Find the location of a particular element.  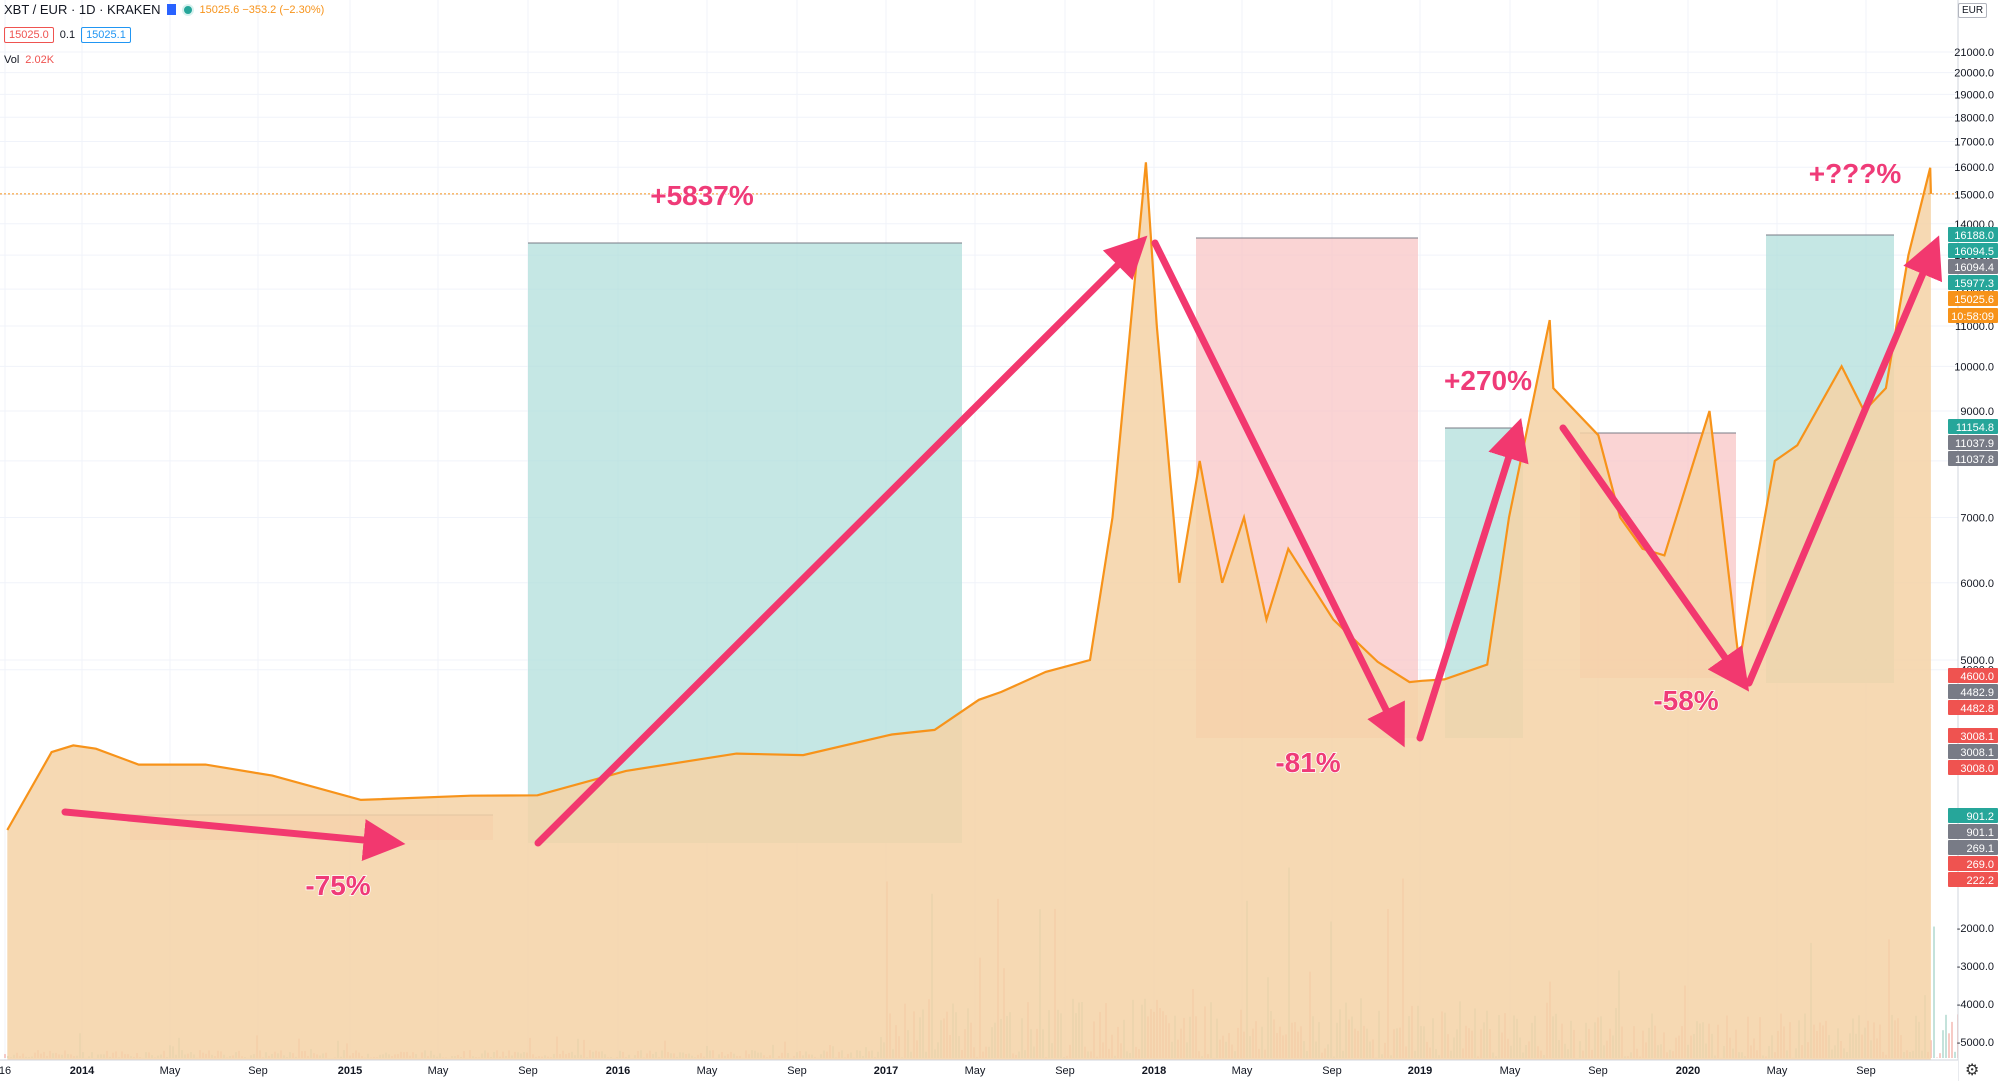

price-tag-label: 901.1 is located at coordinates (1980, 833).